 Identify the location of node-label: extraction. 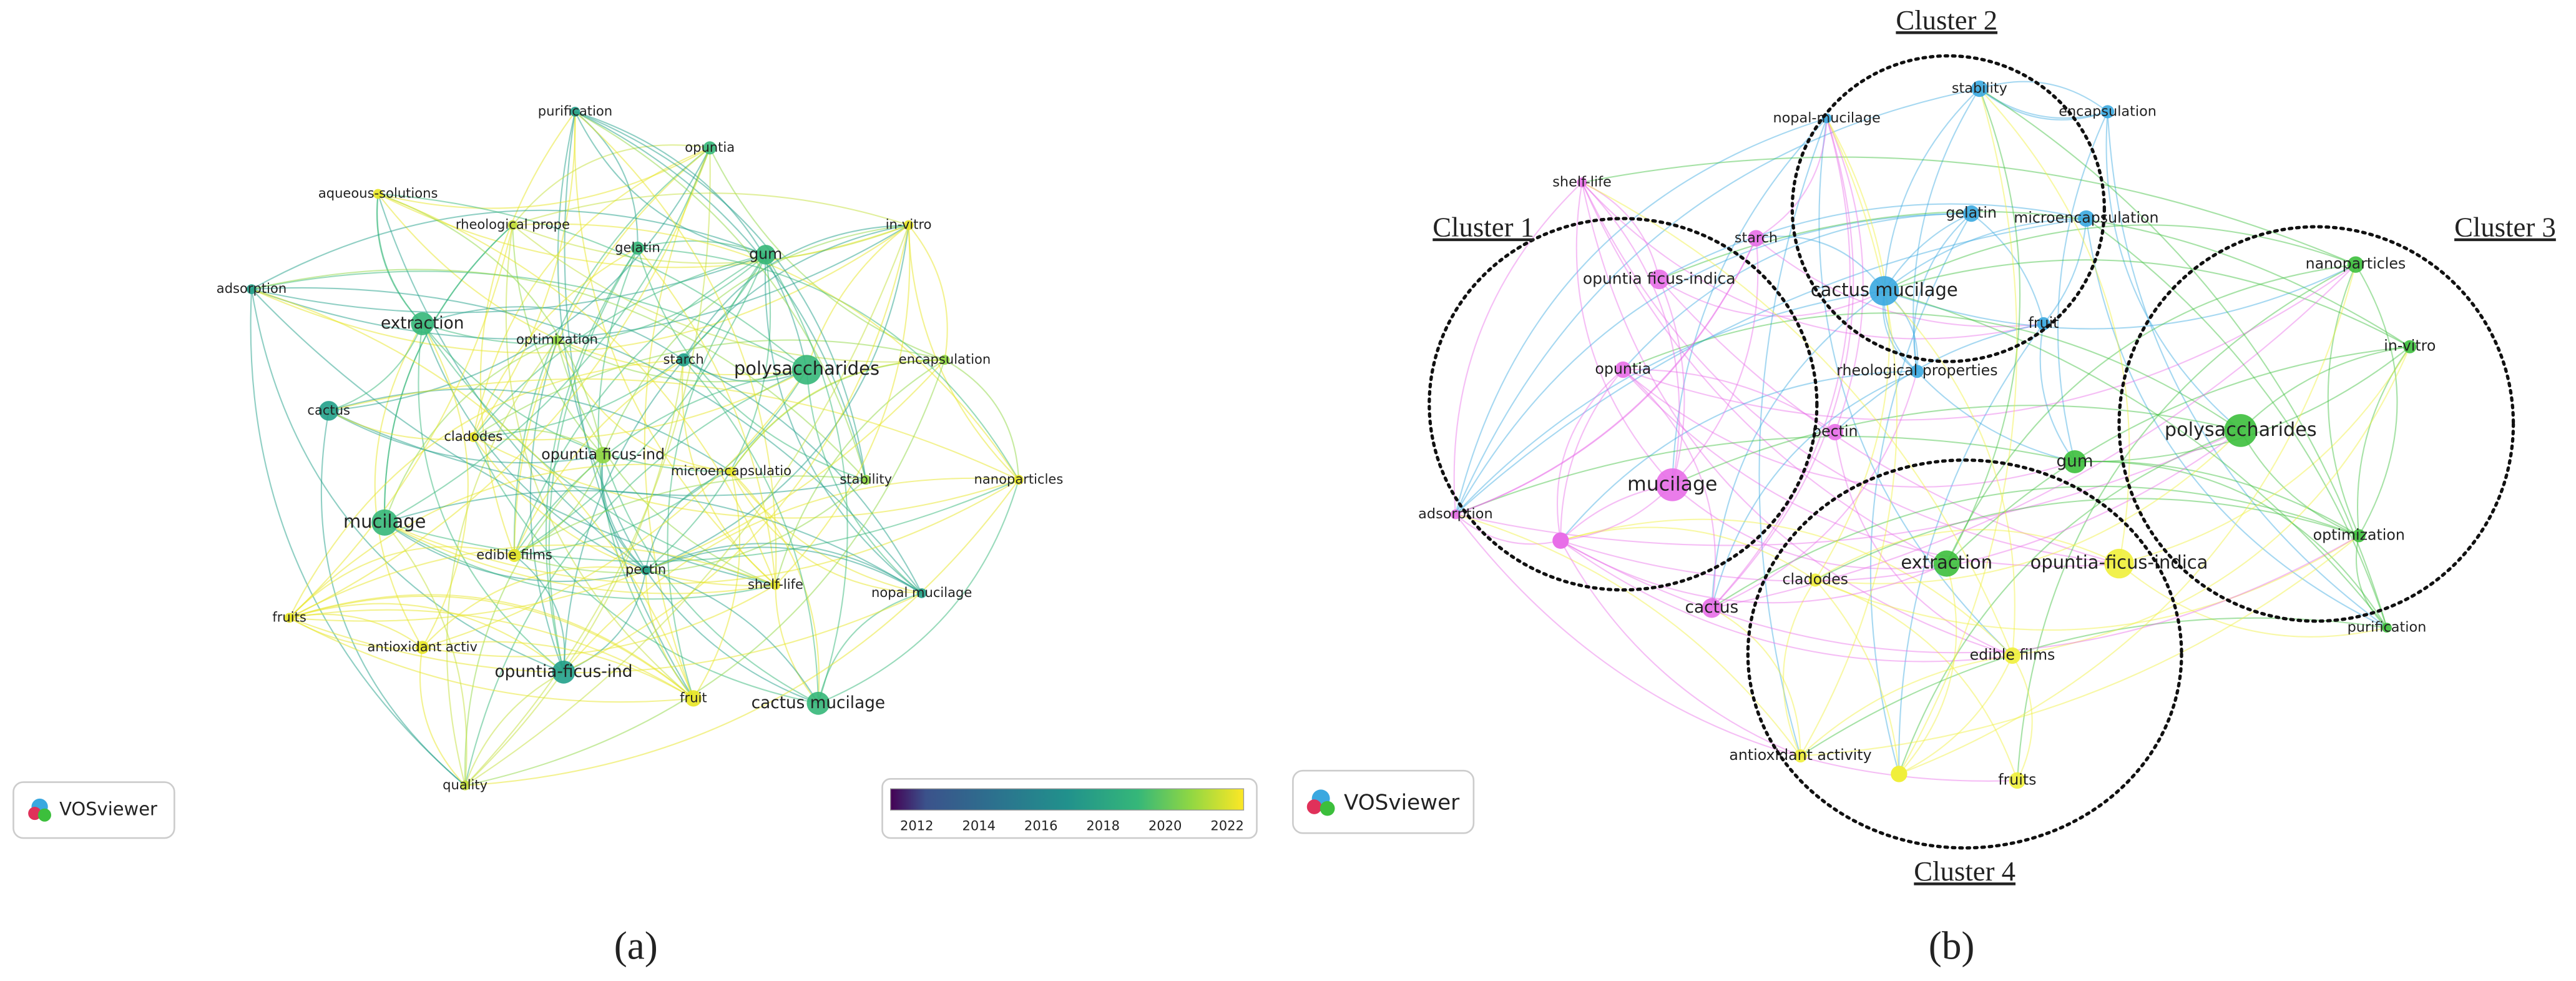
(422, 324).